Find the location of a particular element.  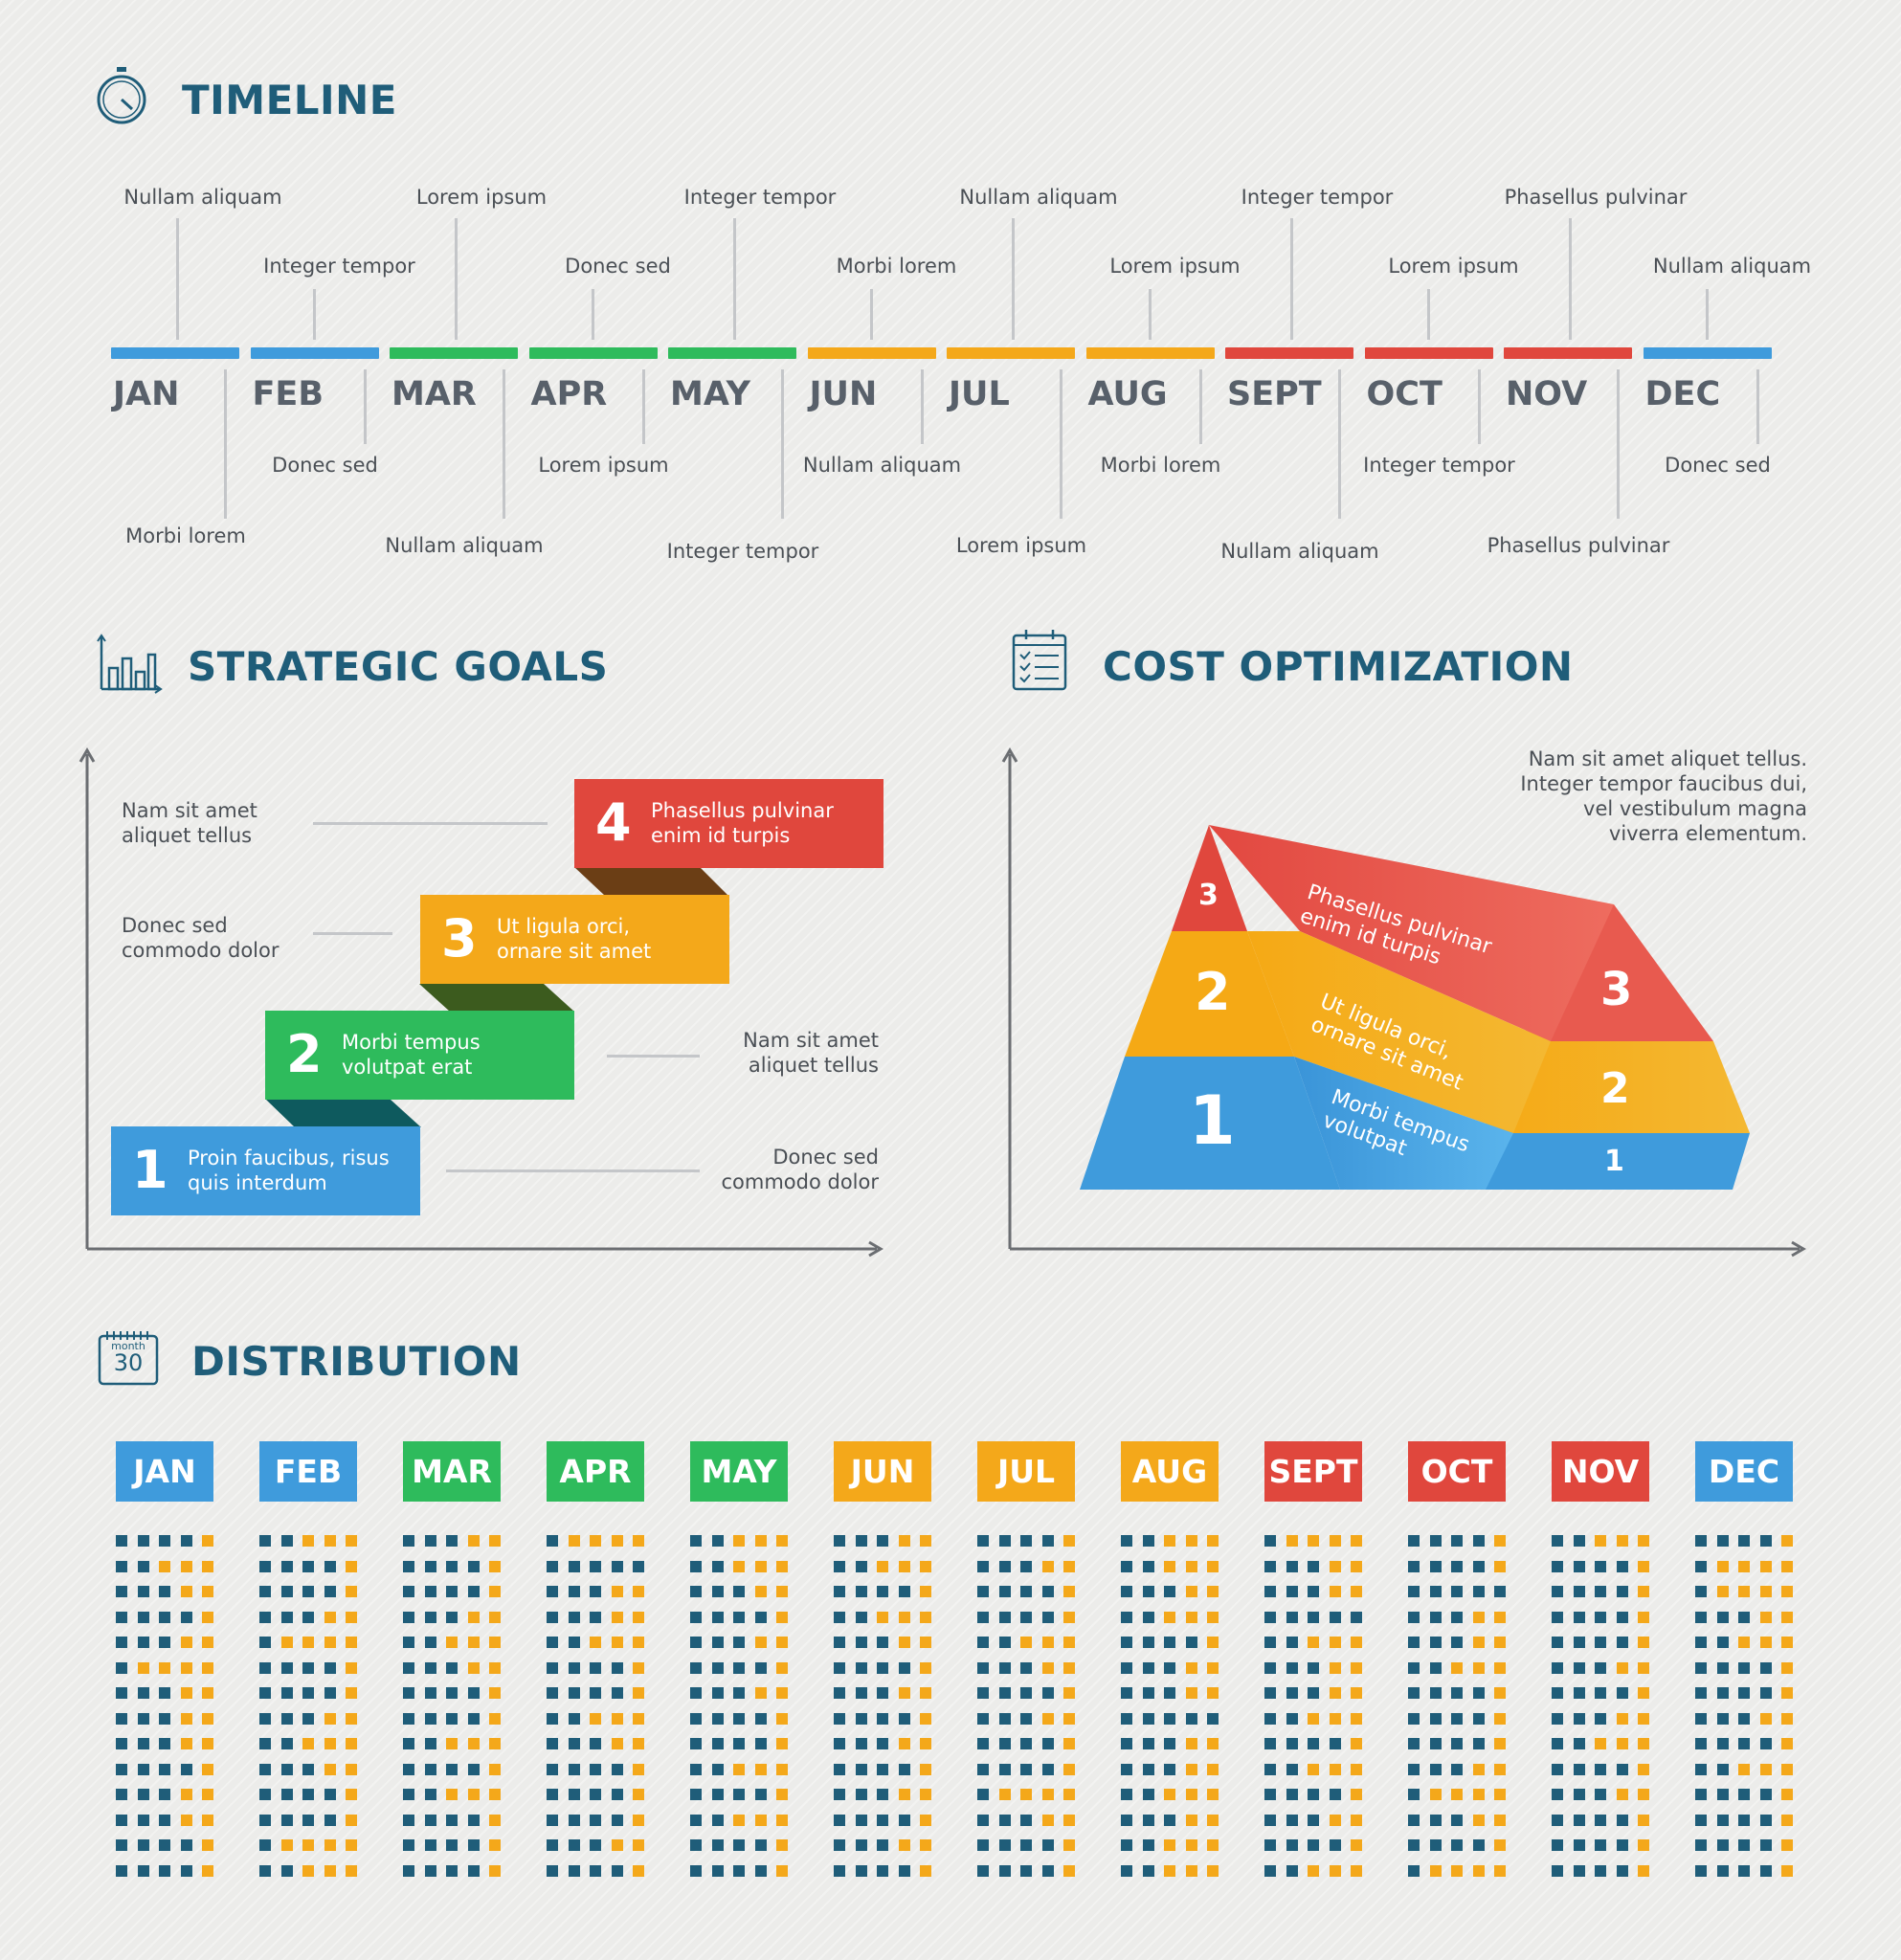

staircase-folds is located at coordinates (497, 997).